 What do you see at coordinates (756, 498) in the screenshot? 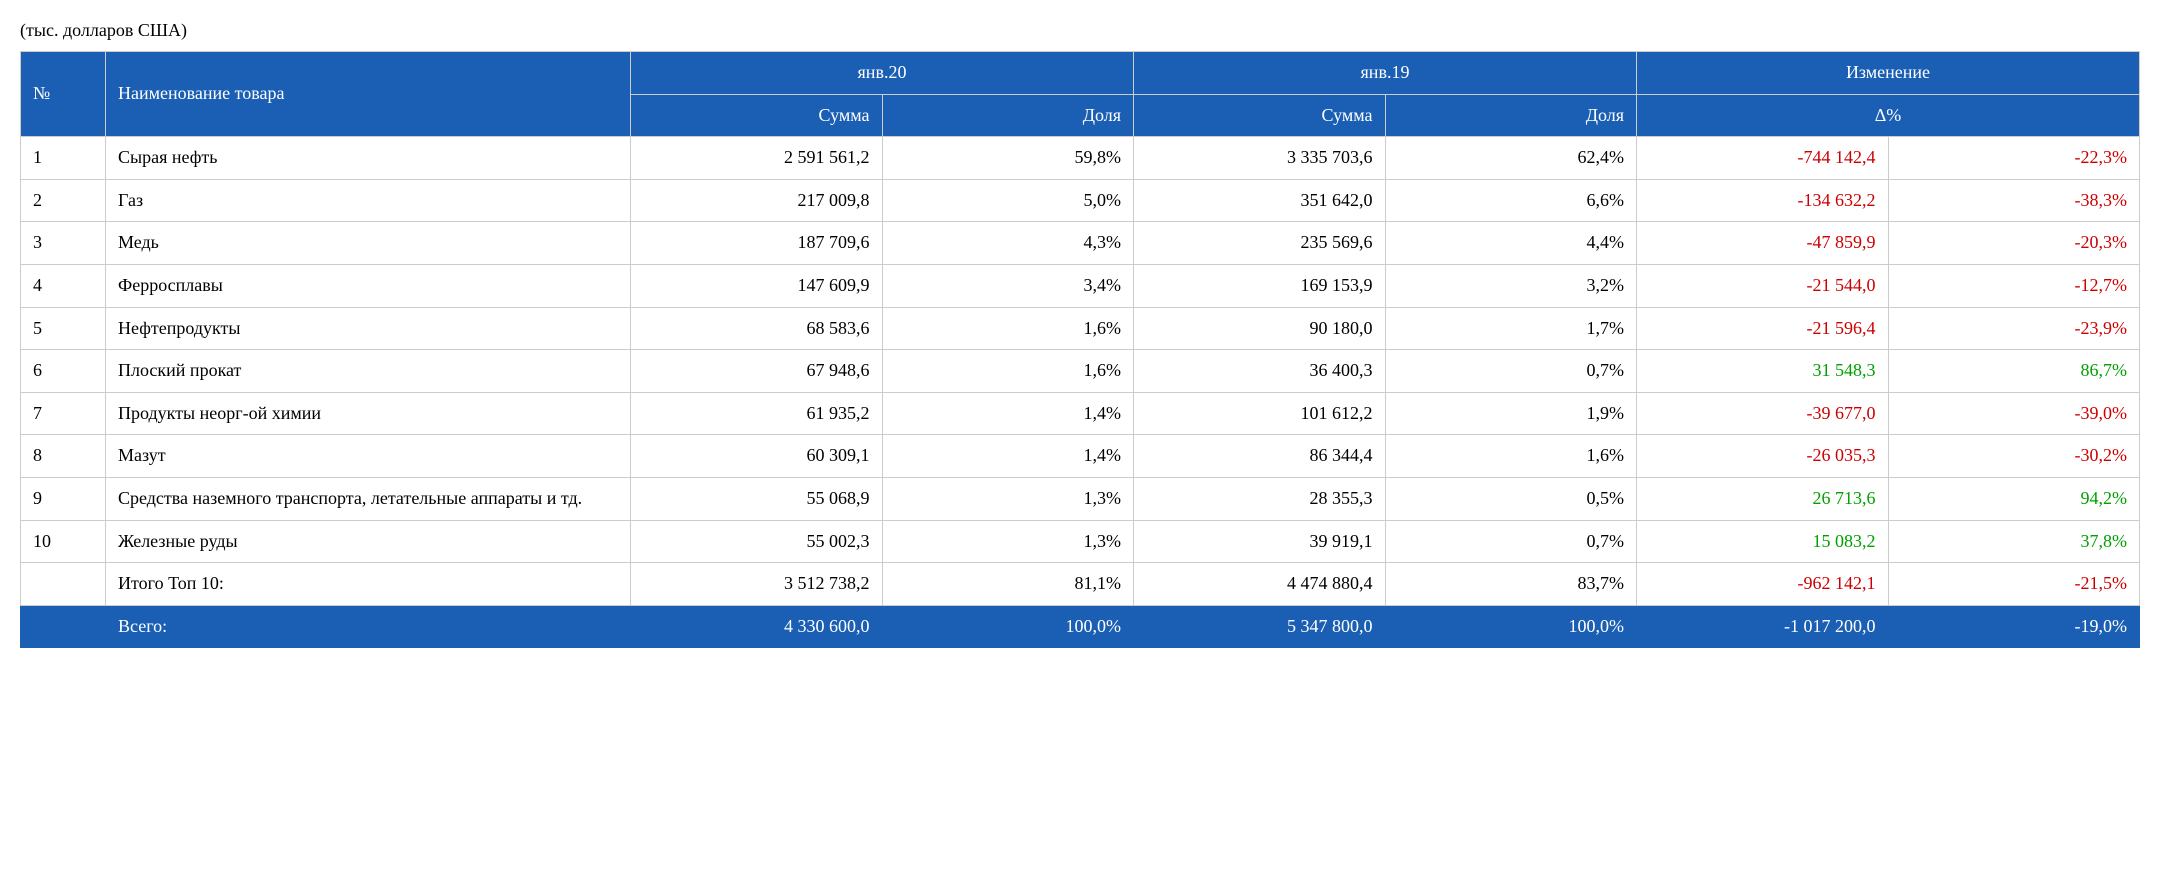
I see `cell-9-3: 55 068,9` at bounding box center [756, 498].